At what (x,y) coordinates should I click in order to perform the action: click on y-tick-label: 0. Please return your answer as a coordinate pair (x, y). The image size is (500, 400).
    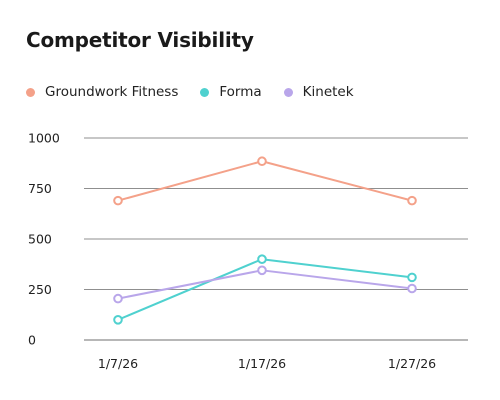
    Looking at the image, I should click on (32, 340).